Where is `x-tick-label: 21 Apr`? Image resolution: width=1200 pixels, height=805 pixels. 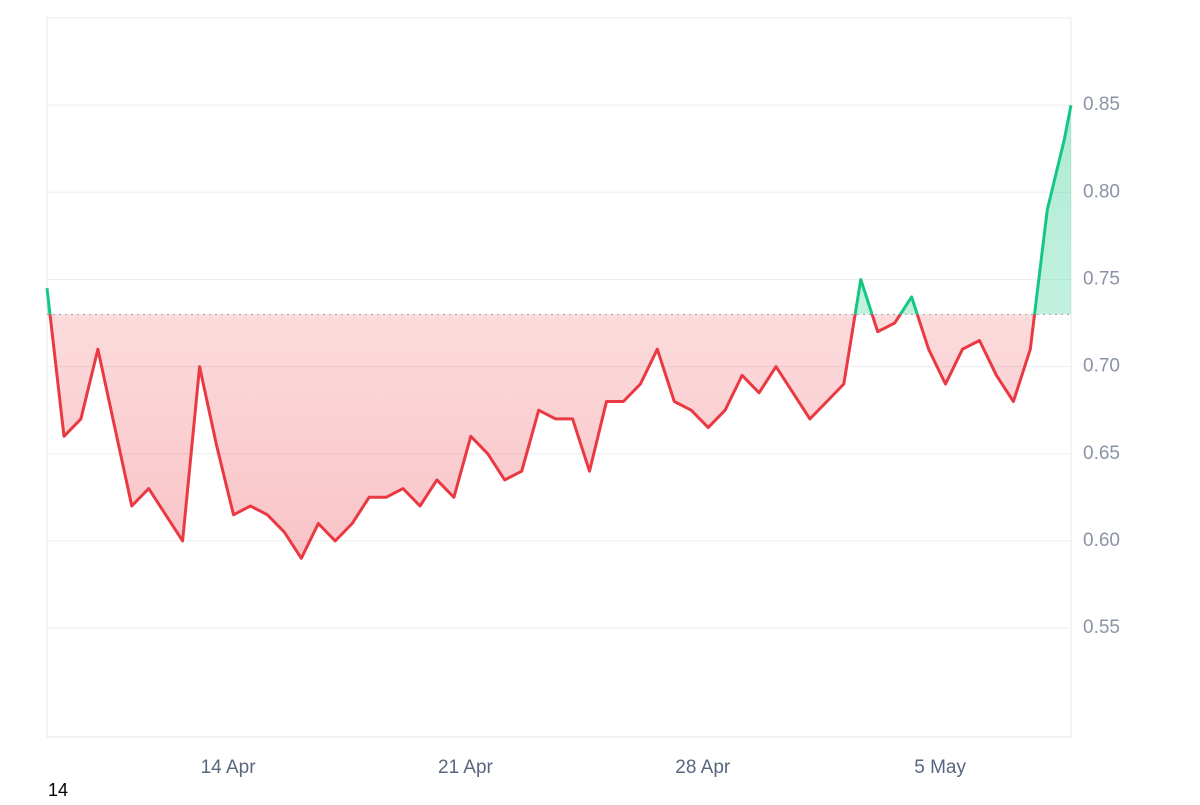
x-tick-label: 21 Apr is located at coordinates (466, 767).